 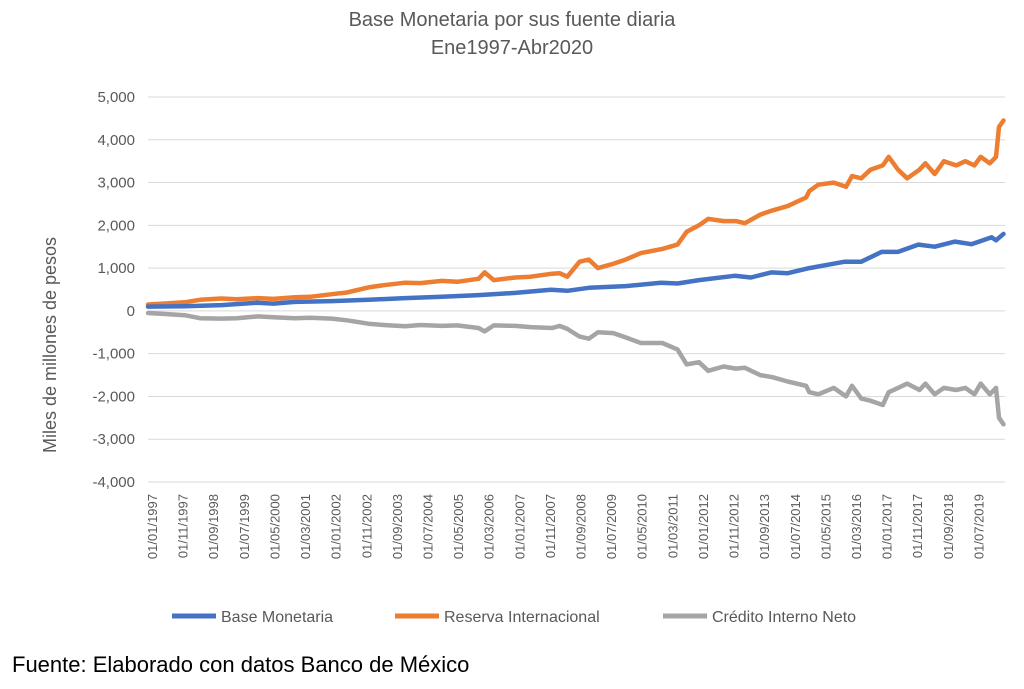 I want to click on x-tick-label: 01/05/2000, so click(x=274, y=526).